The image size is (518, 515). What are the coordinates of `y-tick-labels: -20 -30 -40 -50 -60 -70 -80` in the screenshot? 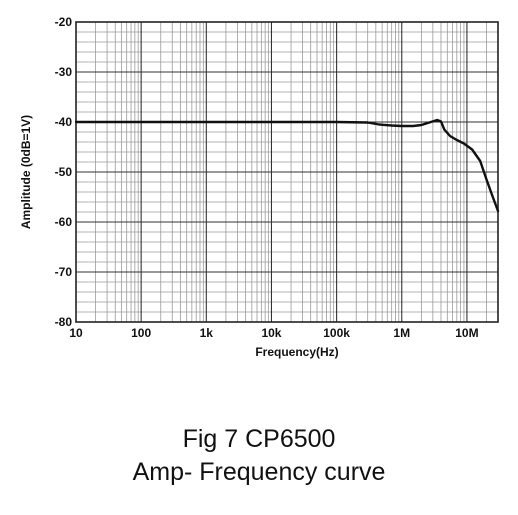 It's located at (64, 172).